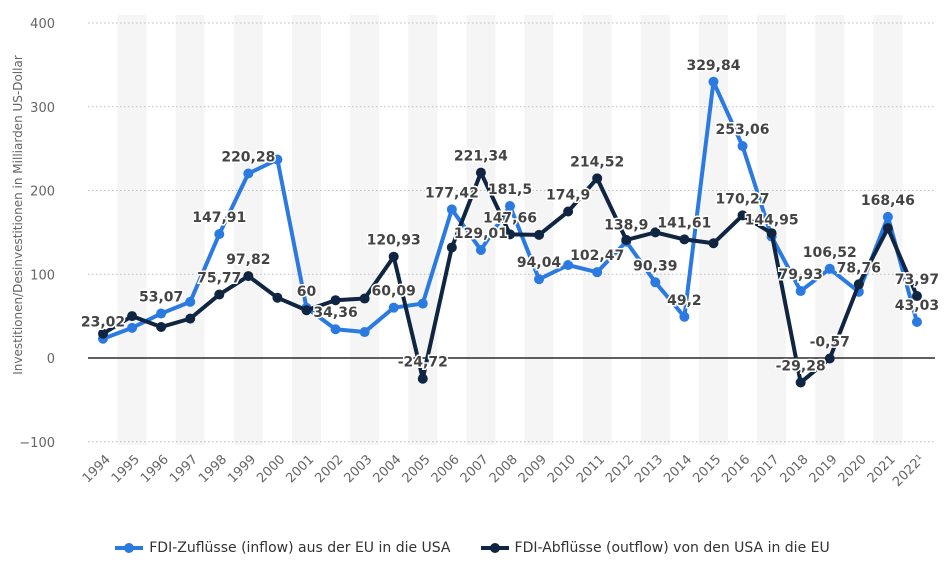  I want to click on data-label: 102,47, so click(597, 256).